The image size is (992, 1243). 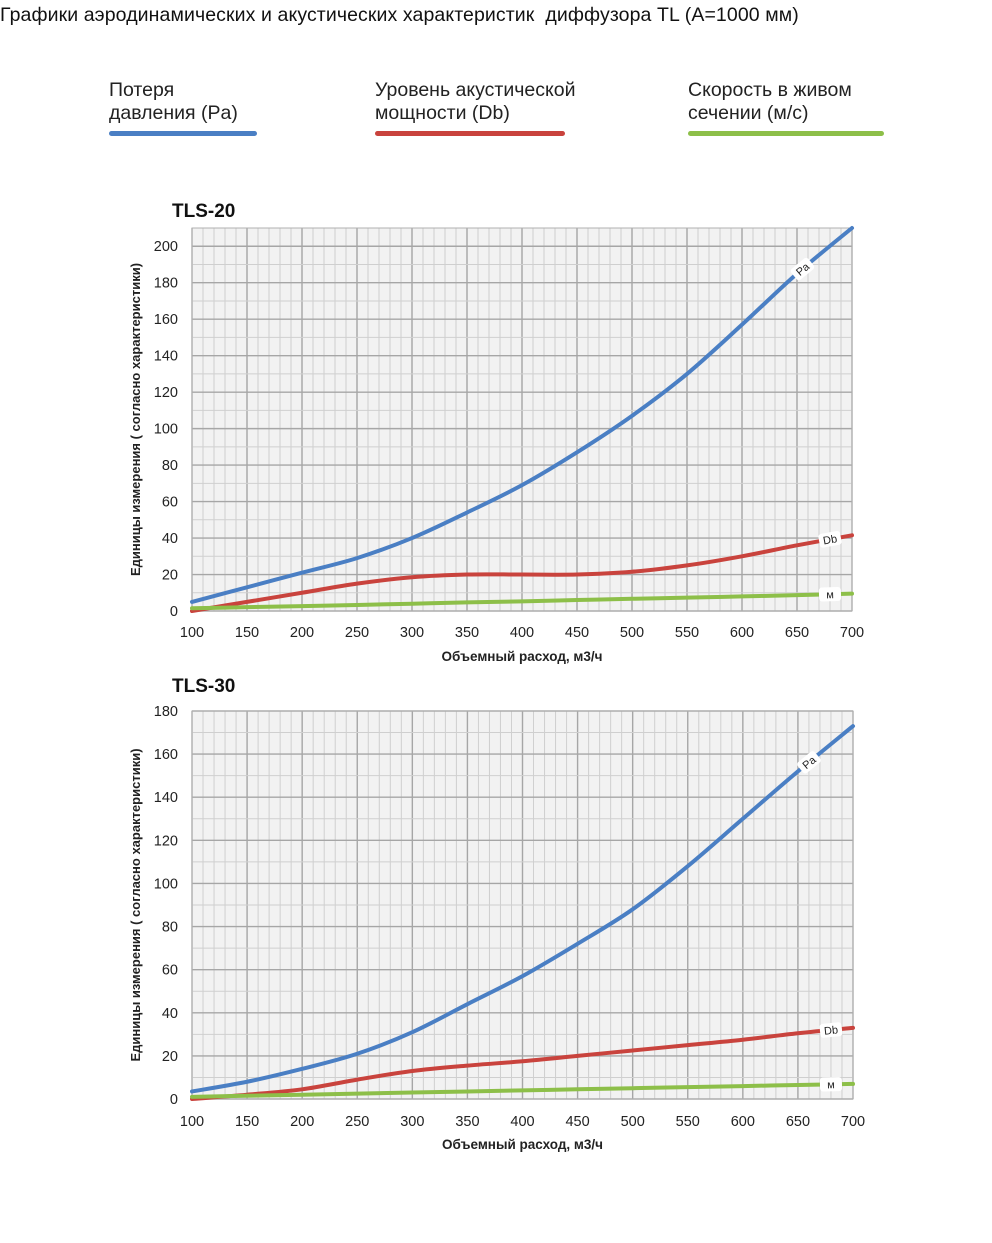 I want to click on legend-item-acoustic-power: Уровень акустической мощности (Db), so click(x=475, y=107).